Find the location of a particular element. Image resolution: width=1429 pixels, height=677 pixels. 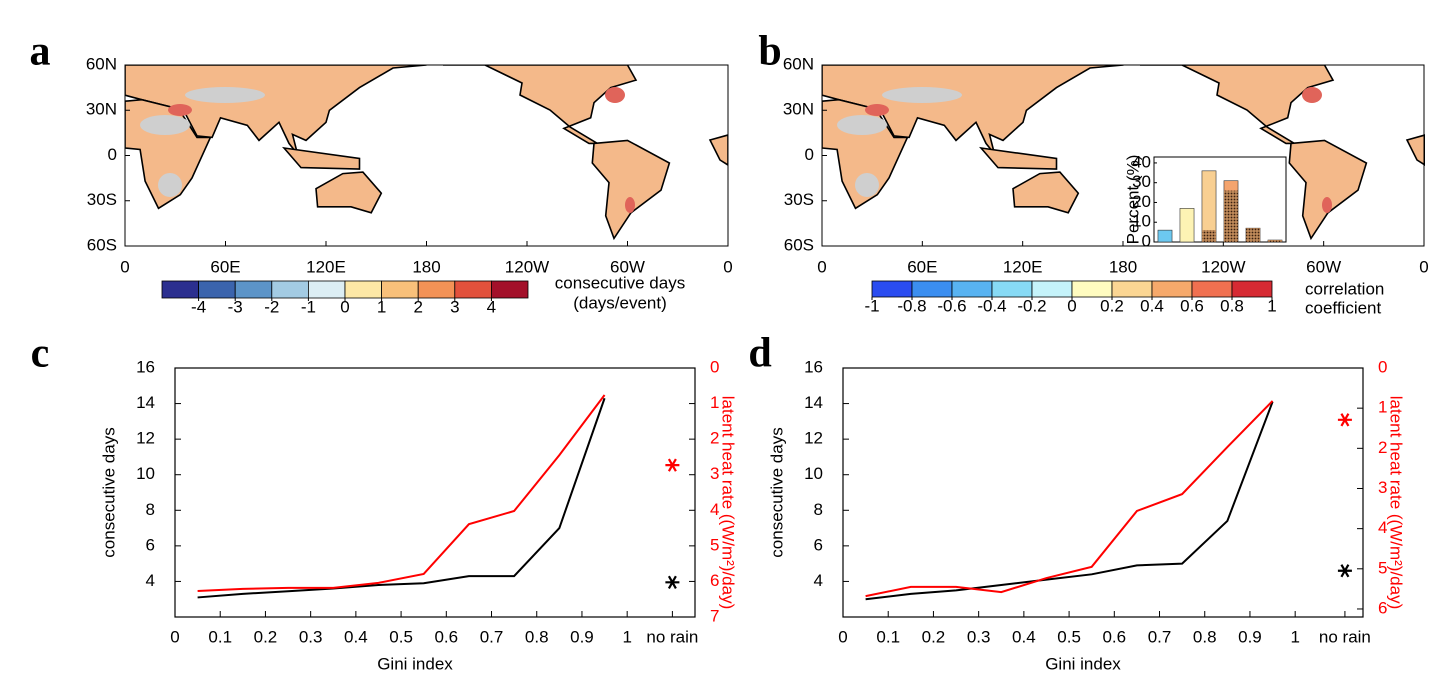

x-tick-label: 120E is located at coordinates (326, 266).